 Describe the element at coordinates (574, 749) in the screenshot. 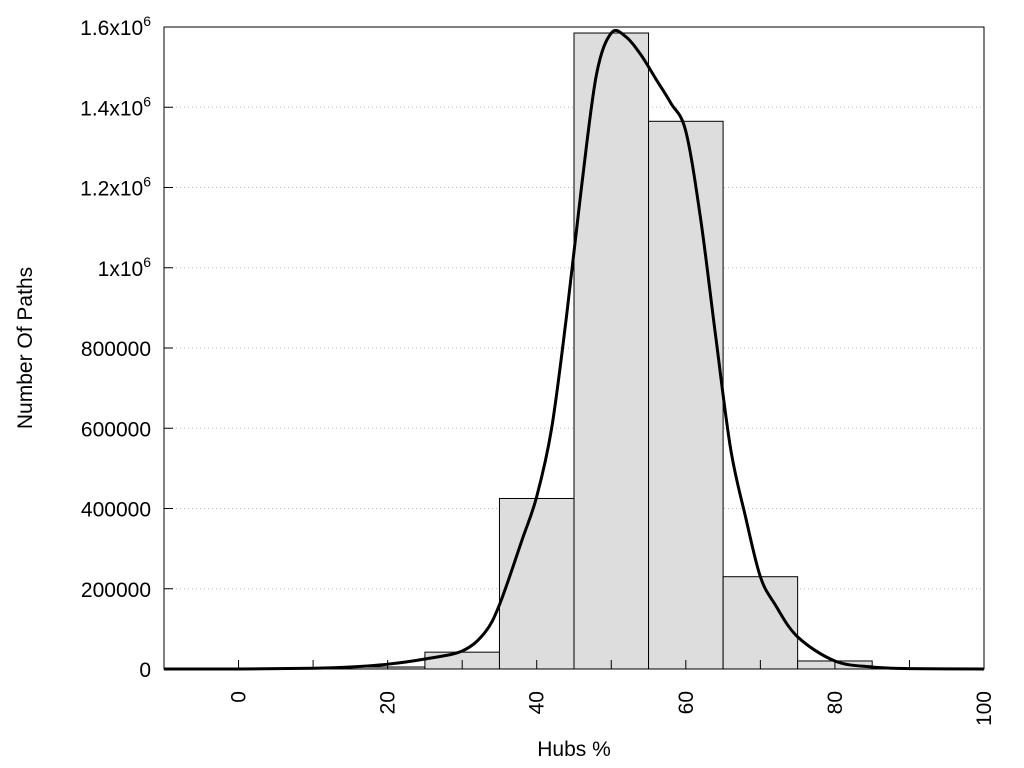

I see `x-axis-title: Hubs %` at that location.